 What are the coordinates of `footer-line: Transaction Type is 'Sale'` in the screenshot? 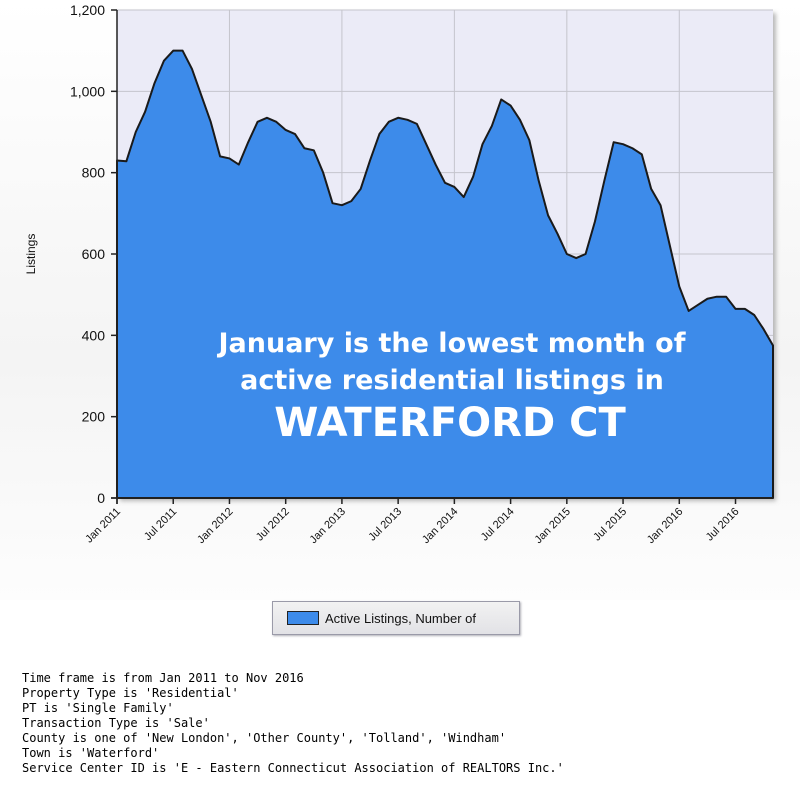 It's located at (116, 723).